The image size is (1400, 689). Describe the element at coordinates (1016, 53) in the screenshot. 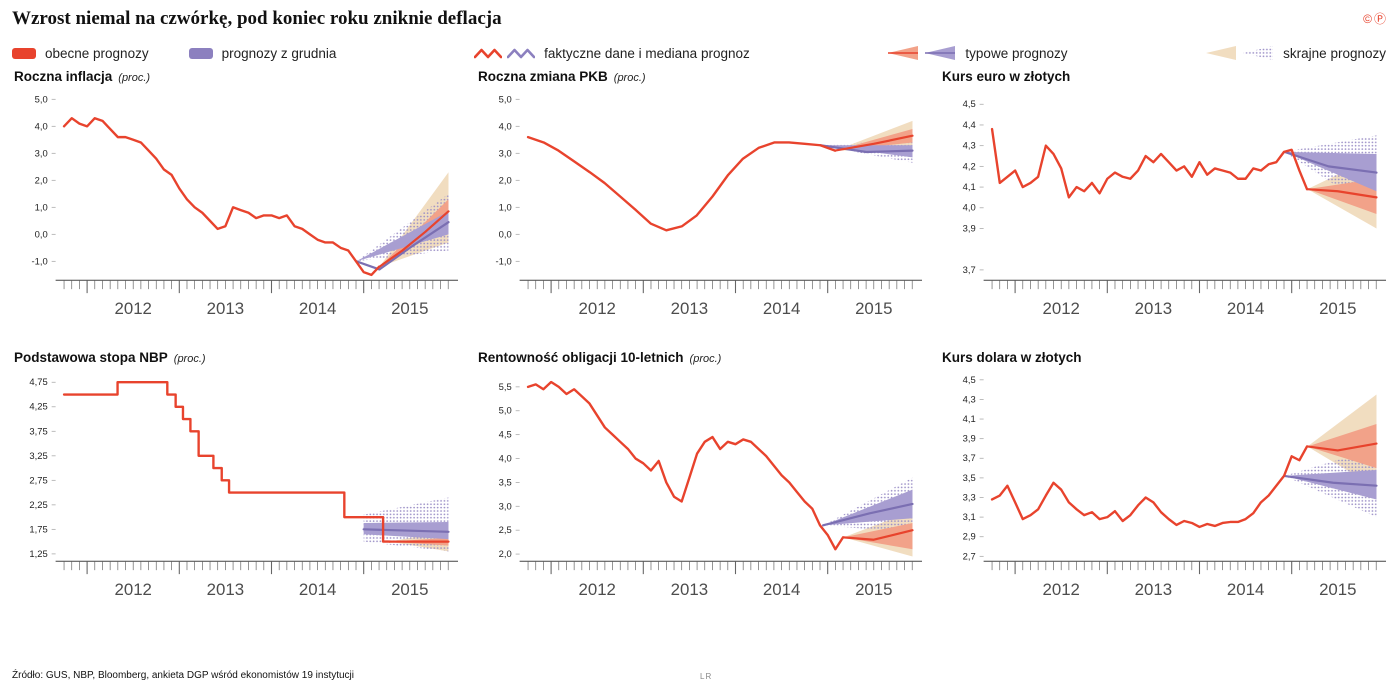

I see `legend-label-typical: typowe prognozy` at that location.